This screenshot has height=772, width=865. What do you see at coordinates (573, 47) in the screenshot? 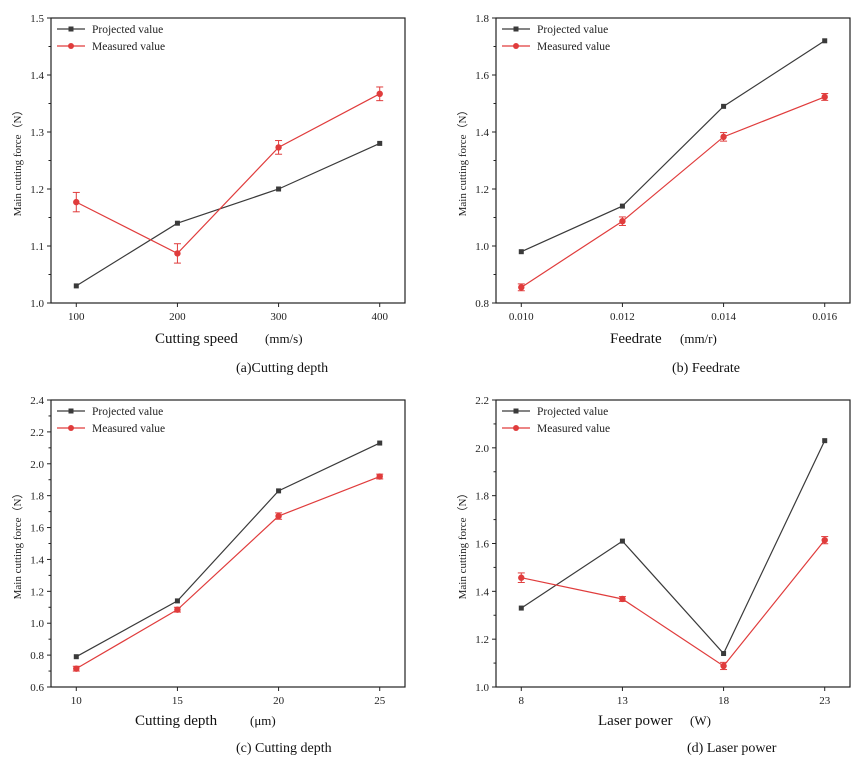
I see `legend-label: Measured value` at bounding box center [573, 47].